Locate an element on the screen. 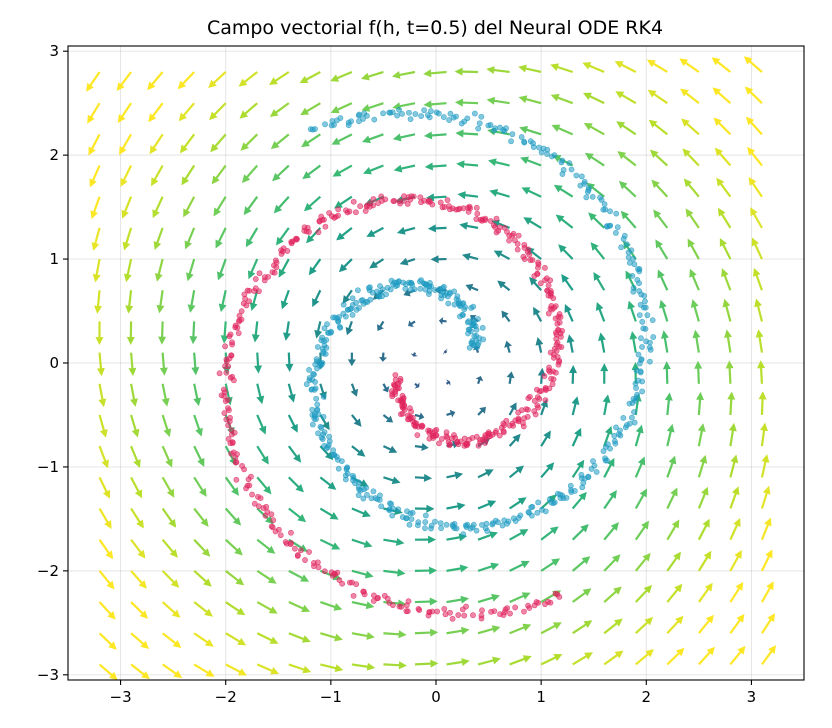  y-tick-label: 2 is located at coordinates (54, 155).